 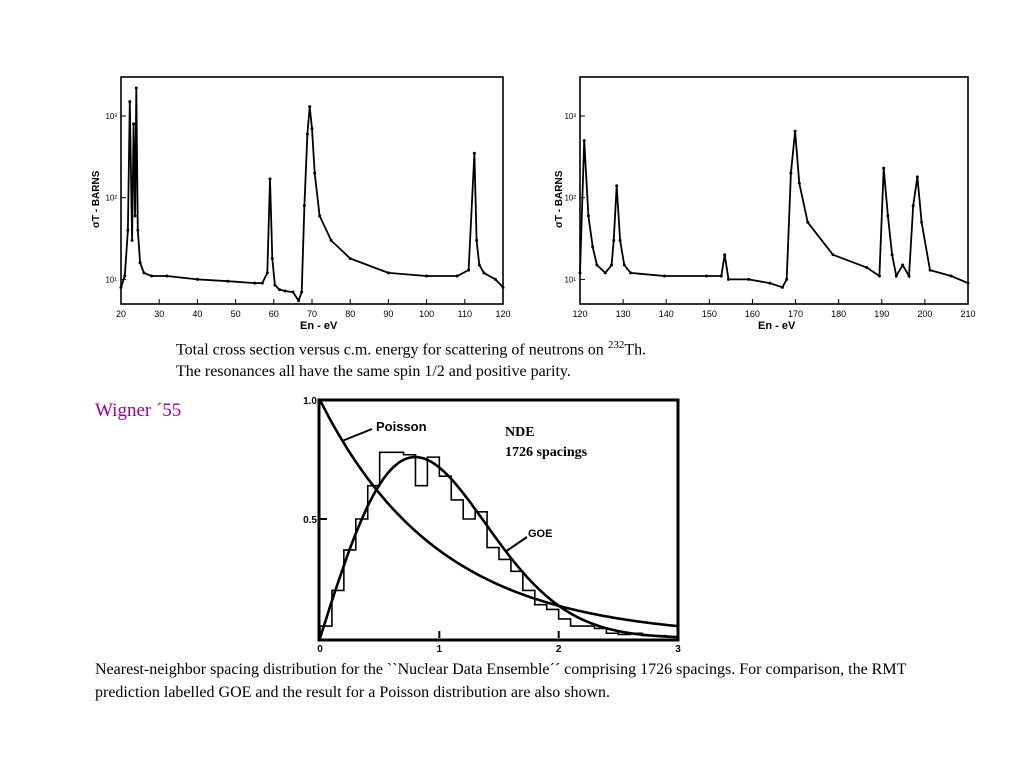 I want to click on goe-curve, so click(x=498, y=547).